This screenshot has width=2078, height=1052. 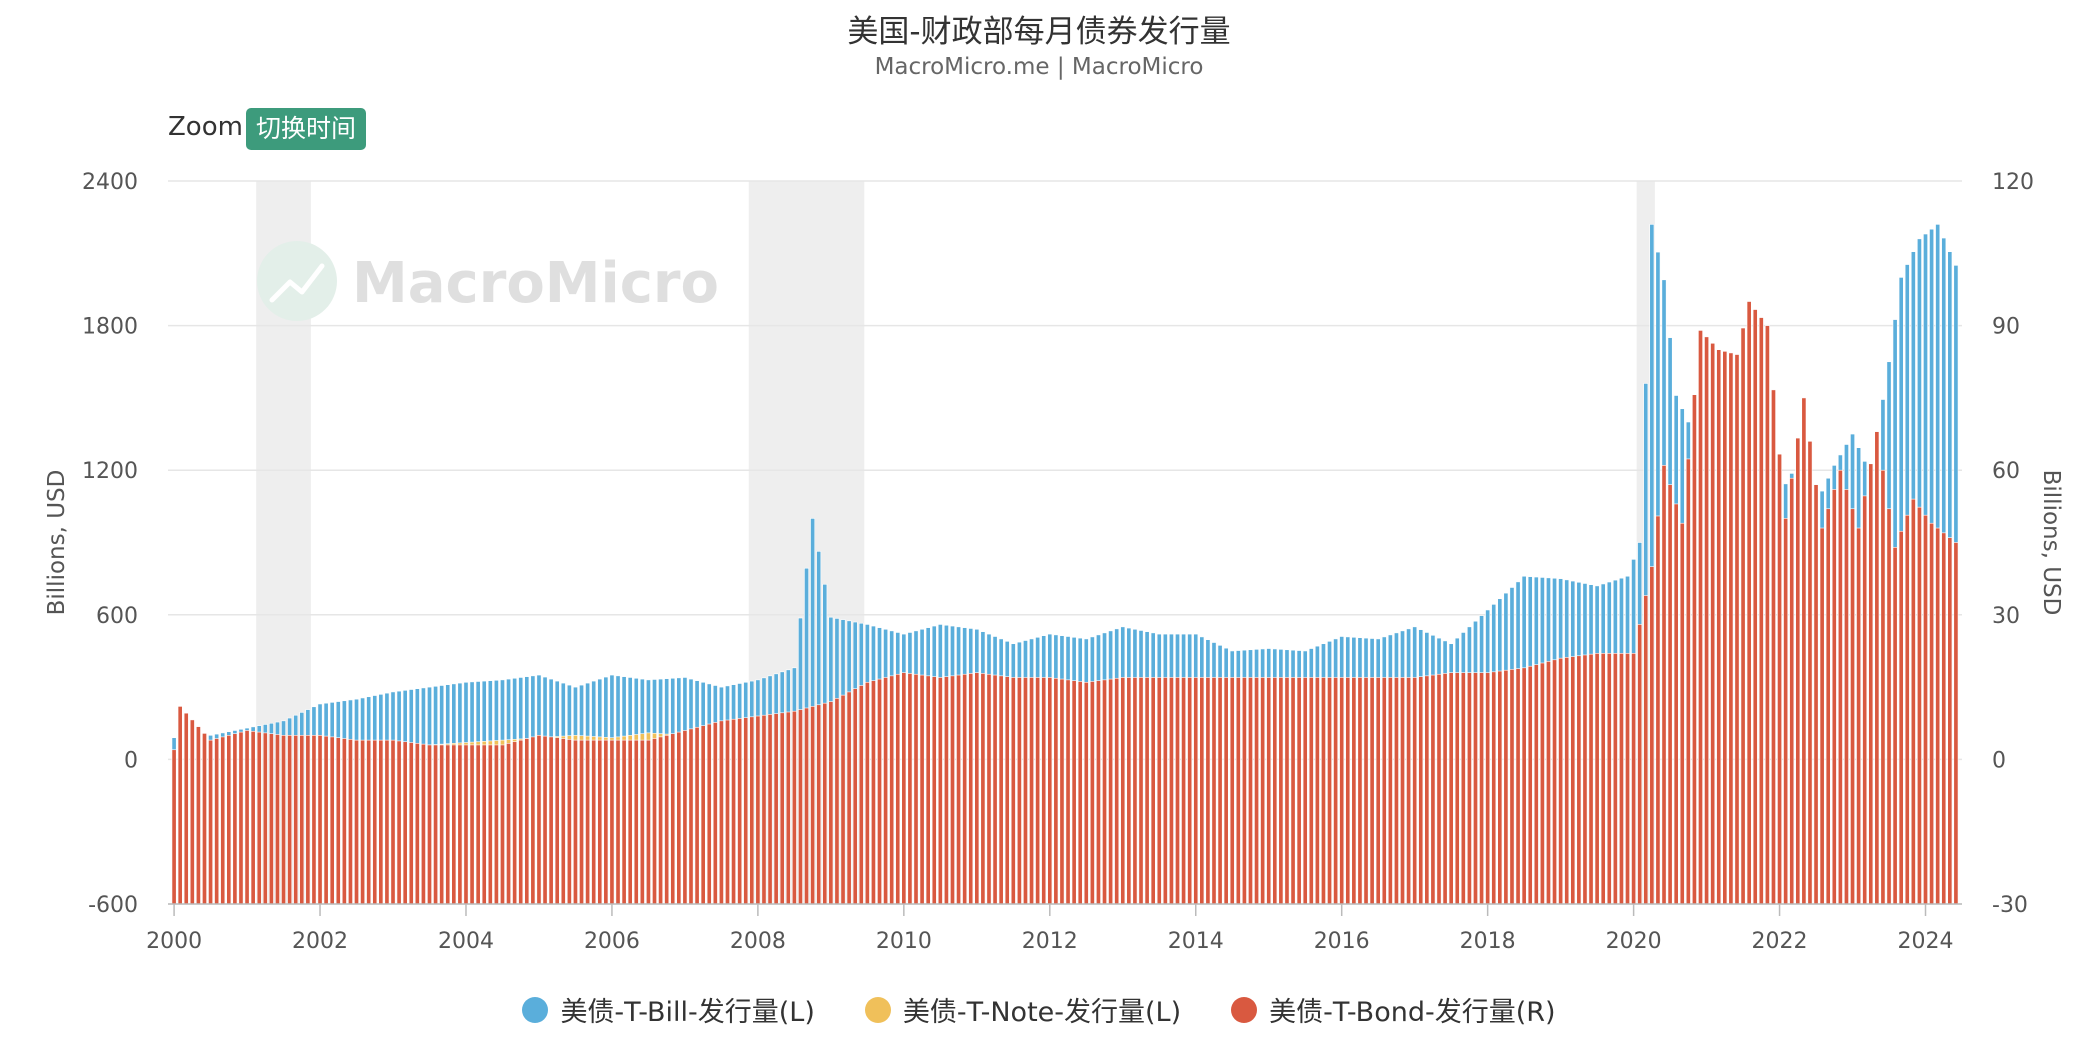 What do you see at coordinates (1050, 941) in the screenshot?
I see `x-tick-label: 2012` at bounding box center [1050, 941].